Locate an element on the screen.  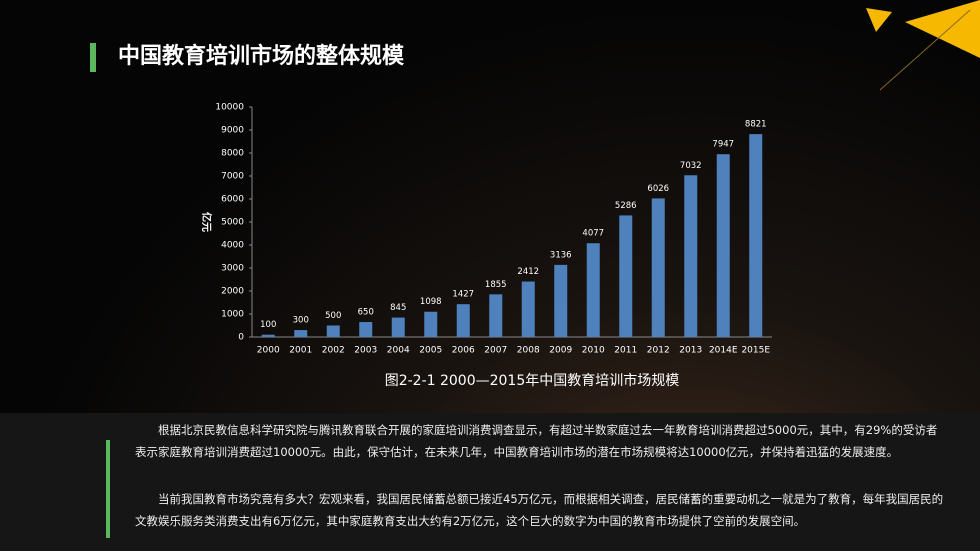
x-tick-label: 2006 is located at coordinates (463, 351).